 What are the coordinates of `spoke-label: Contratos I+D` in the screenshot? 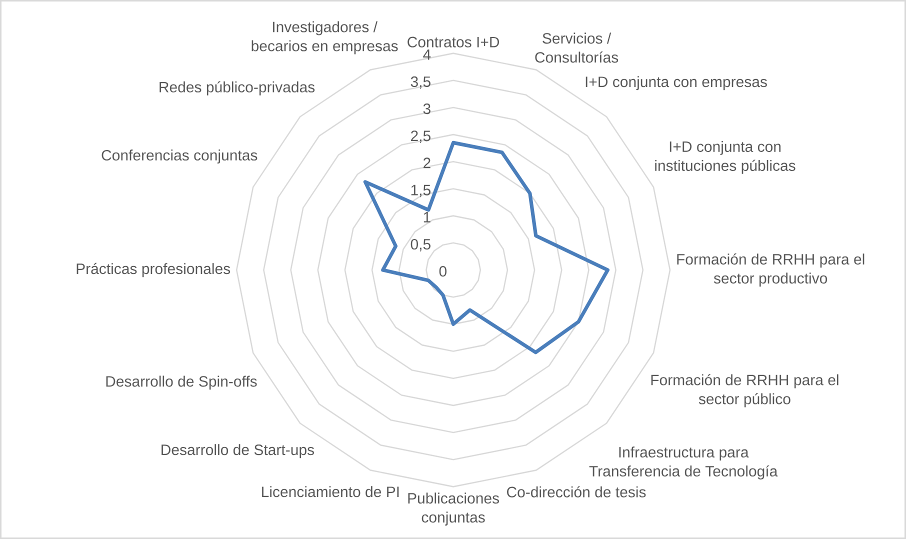 It's located at (454, 42).